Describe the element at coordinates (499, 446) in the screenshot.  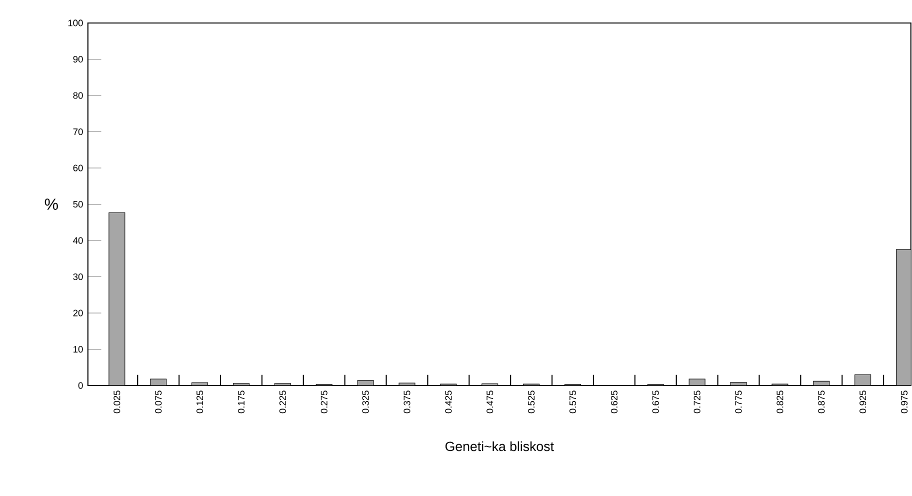
I see `x-axis-title: Geneti~ka bliskost` at that location.